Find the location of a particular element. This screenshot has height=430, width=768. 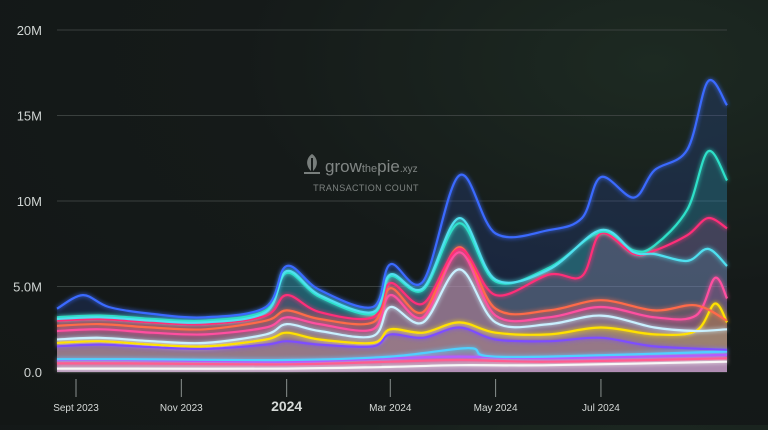

x-tick-label: Jul 2024 is located at coordinates (601, 408).